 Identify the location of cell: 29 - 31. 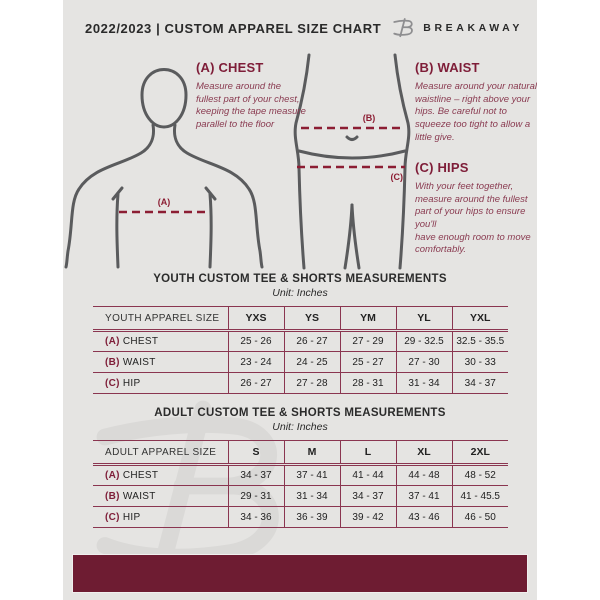
(255, 496).